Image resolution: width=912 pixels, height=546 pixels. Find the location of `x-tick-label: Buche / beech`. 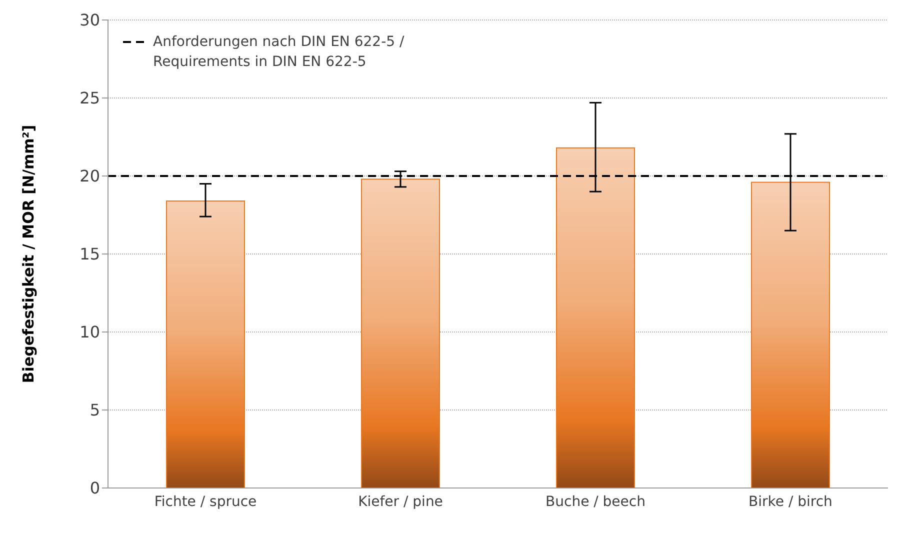

x-tick-label: Buche / beech is located at coordinates (596, 502).